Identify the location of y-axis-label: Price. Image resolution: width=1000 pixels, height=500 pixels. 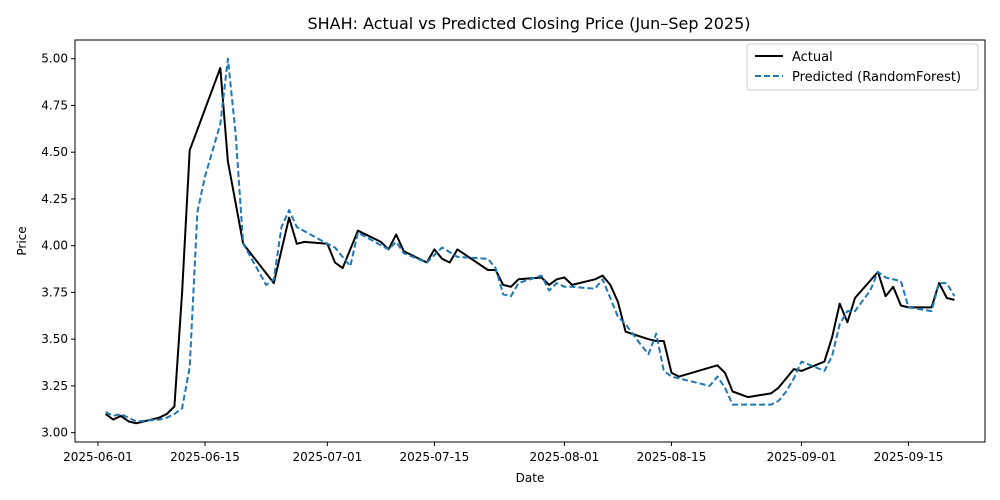
(22, 240).